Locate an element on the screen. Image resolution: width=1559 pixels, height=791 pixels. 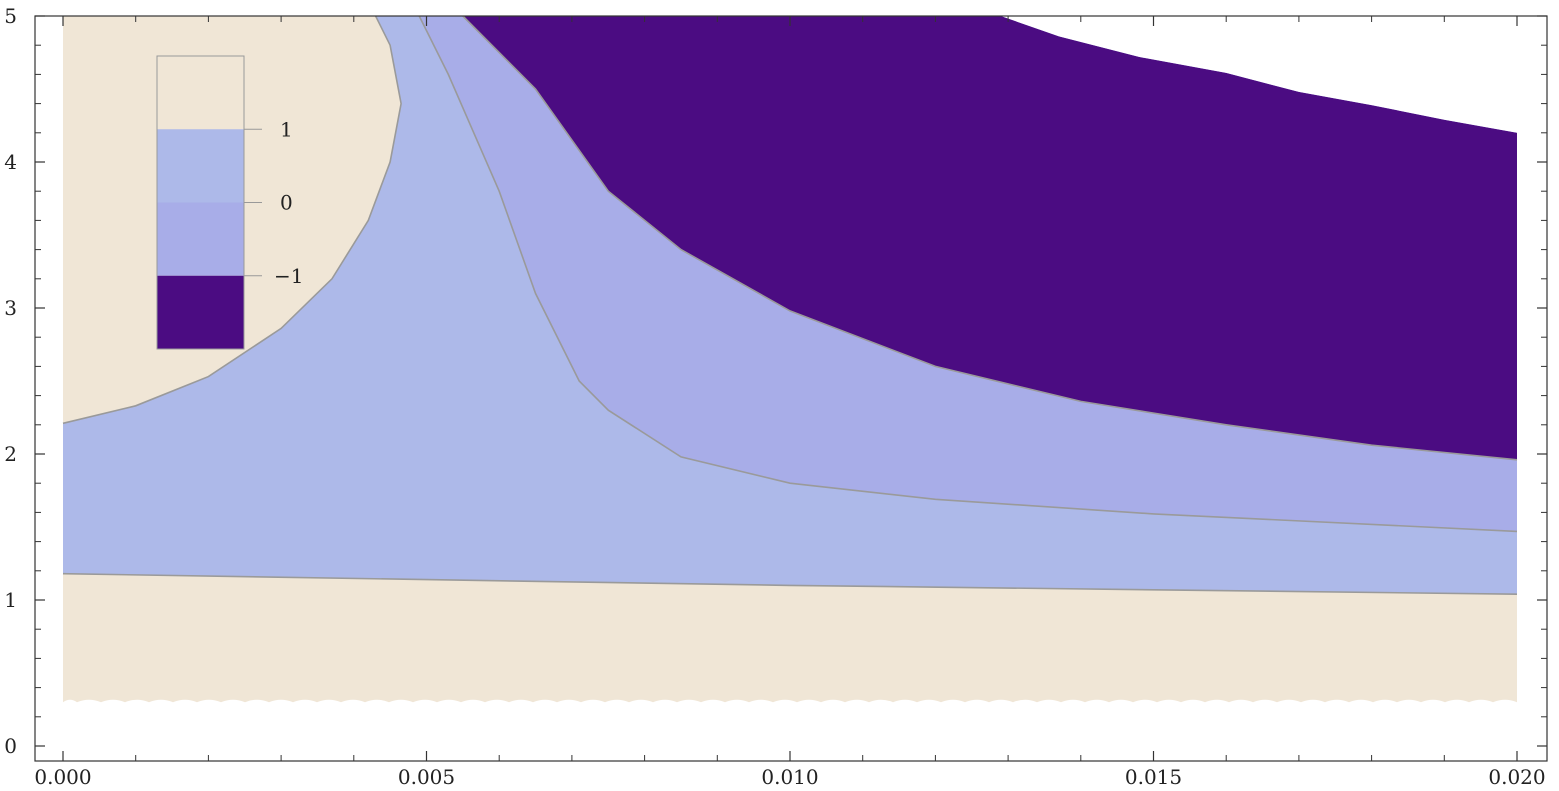
x-tick-label: 0.015 is located at coordinates (1153, 775).